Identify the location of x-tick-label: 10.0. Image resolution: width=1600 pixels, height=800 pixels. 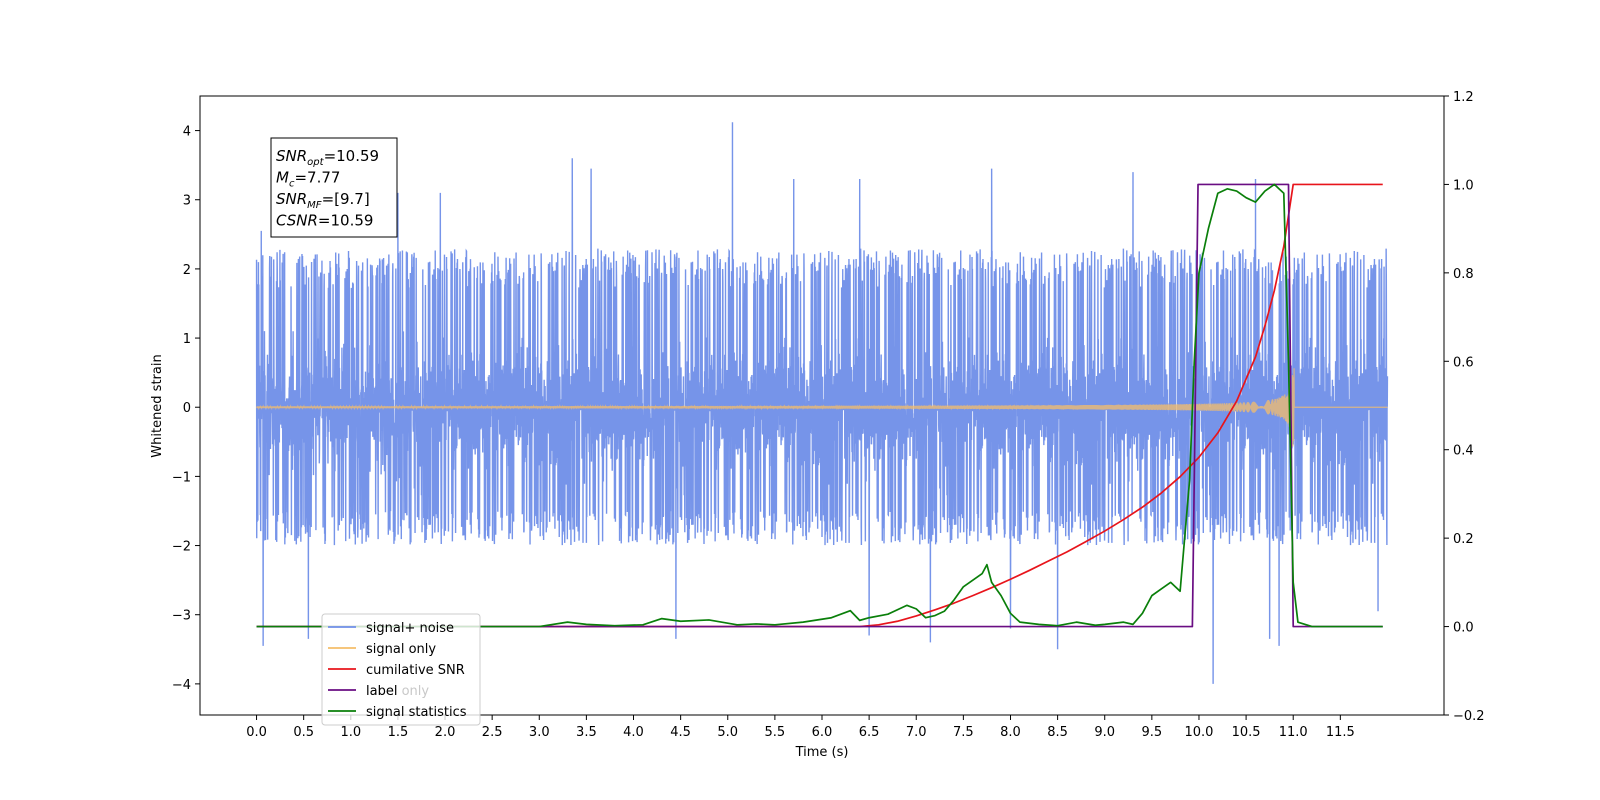
(1198, 732).